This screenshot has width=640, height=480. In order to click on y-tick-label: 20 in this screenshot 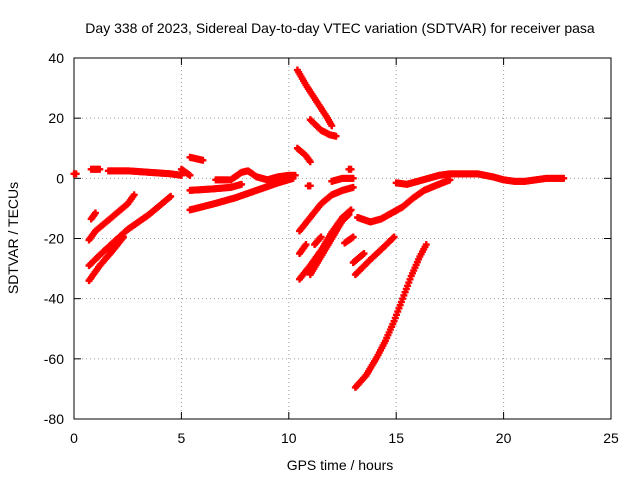, I will do `click(56, 118)`.